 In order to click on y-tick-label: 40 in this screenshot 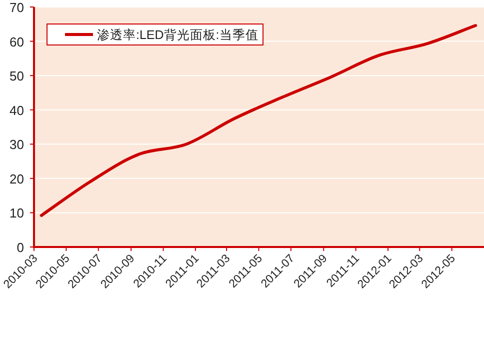, I will do `click(17, 110)`.